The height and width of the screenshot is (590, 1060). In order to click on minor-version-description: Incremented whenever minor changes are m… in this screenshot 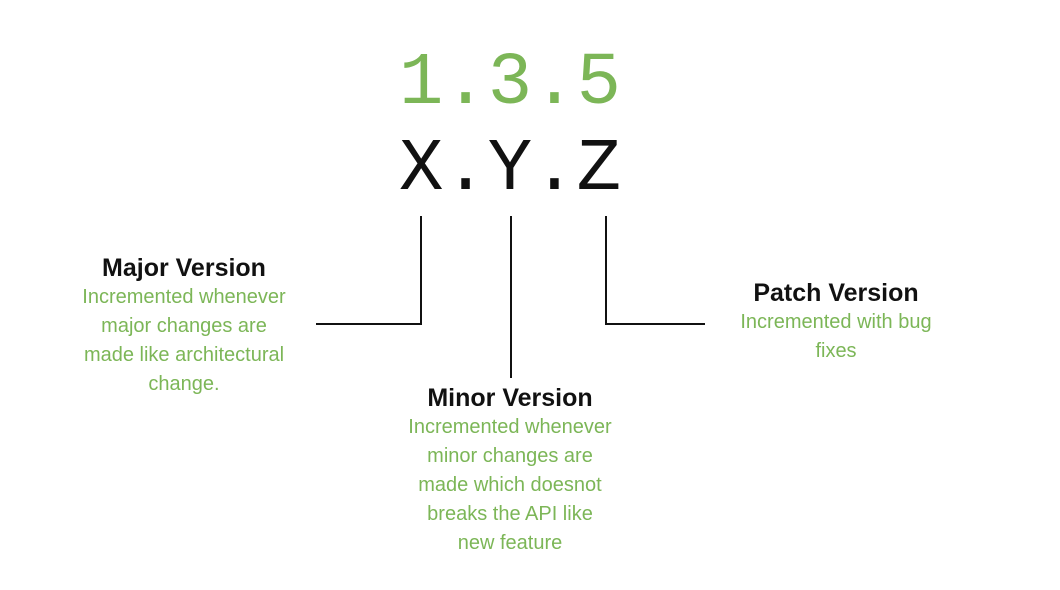, I will do `click(510, 485)`.